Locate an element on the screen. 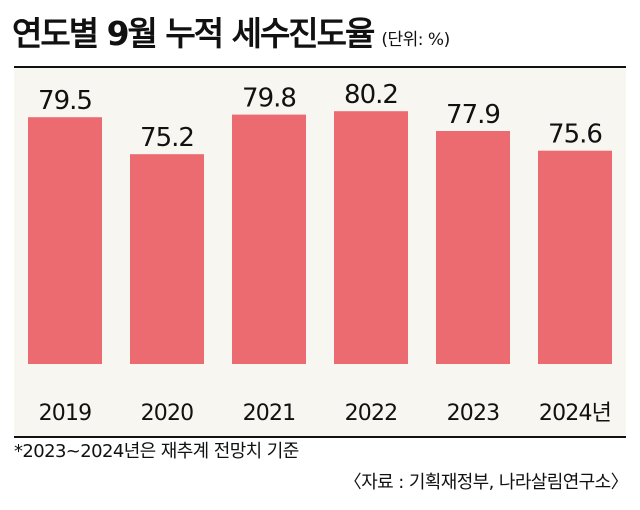  bar-2020 is located at coordinates (167, 259).